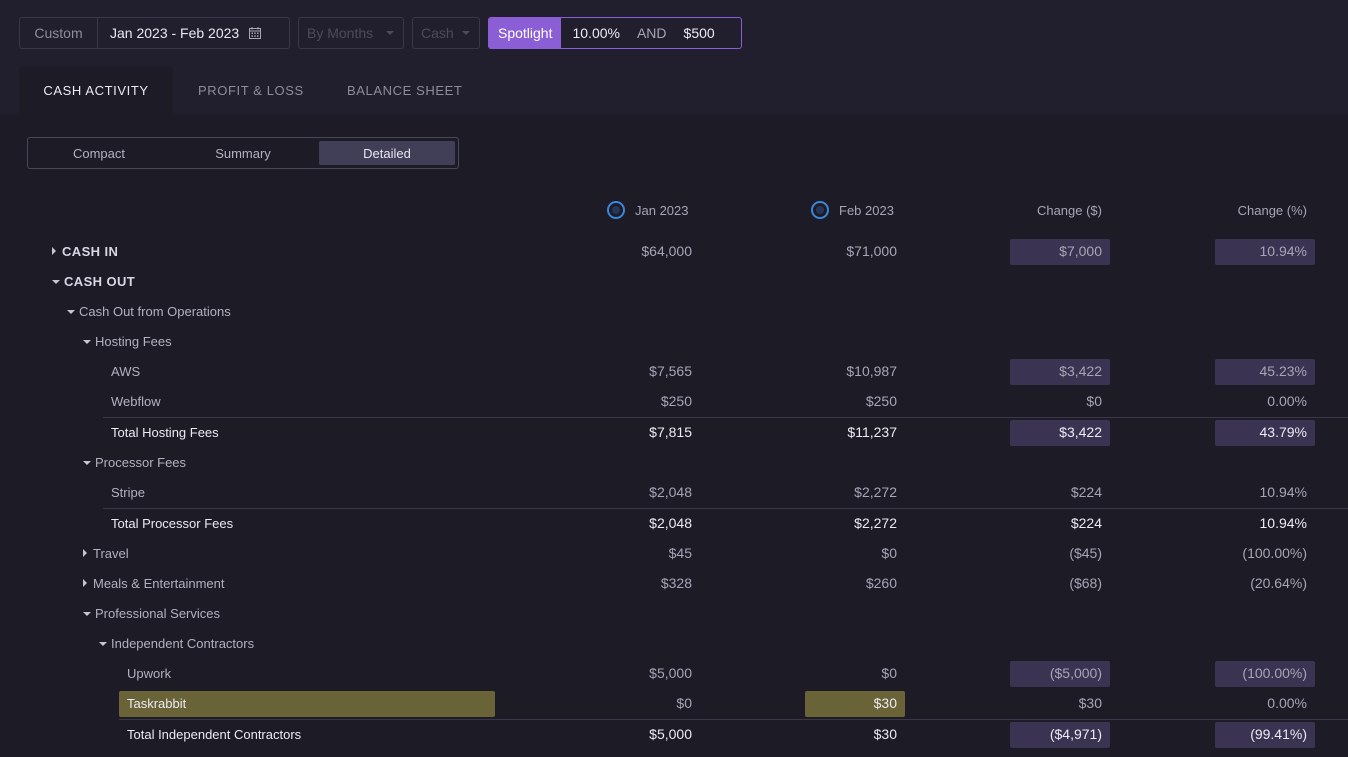 The image size is (1348, 757). Describe the element at coordinates (159, 583) in the screenshot. I see `row-label-text: Meals & Entertainment` at that location.